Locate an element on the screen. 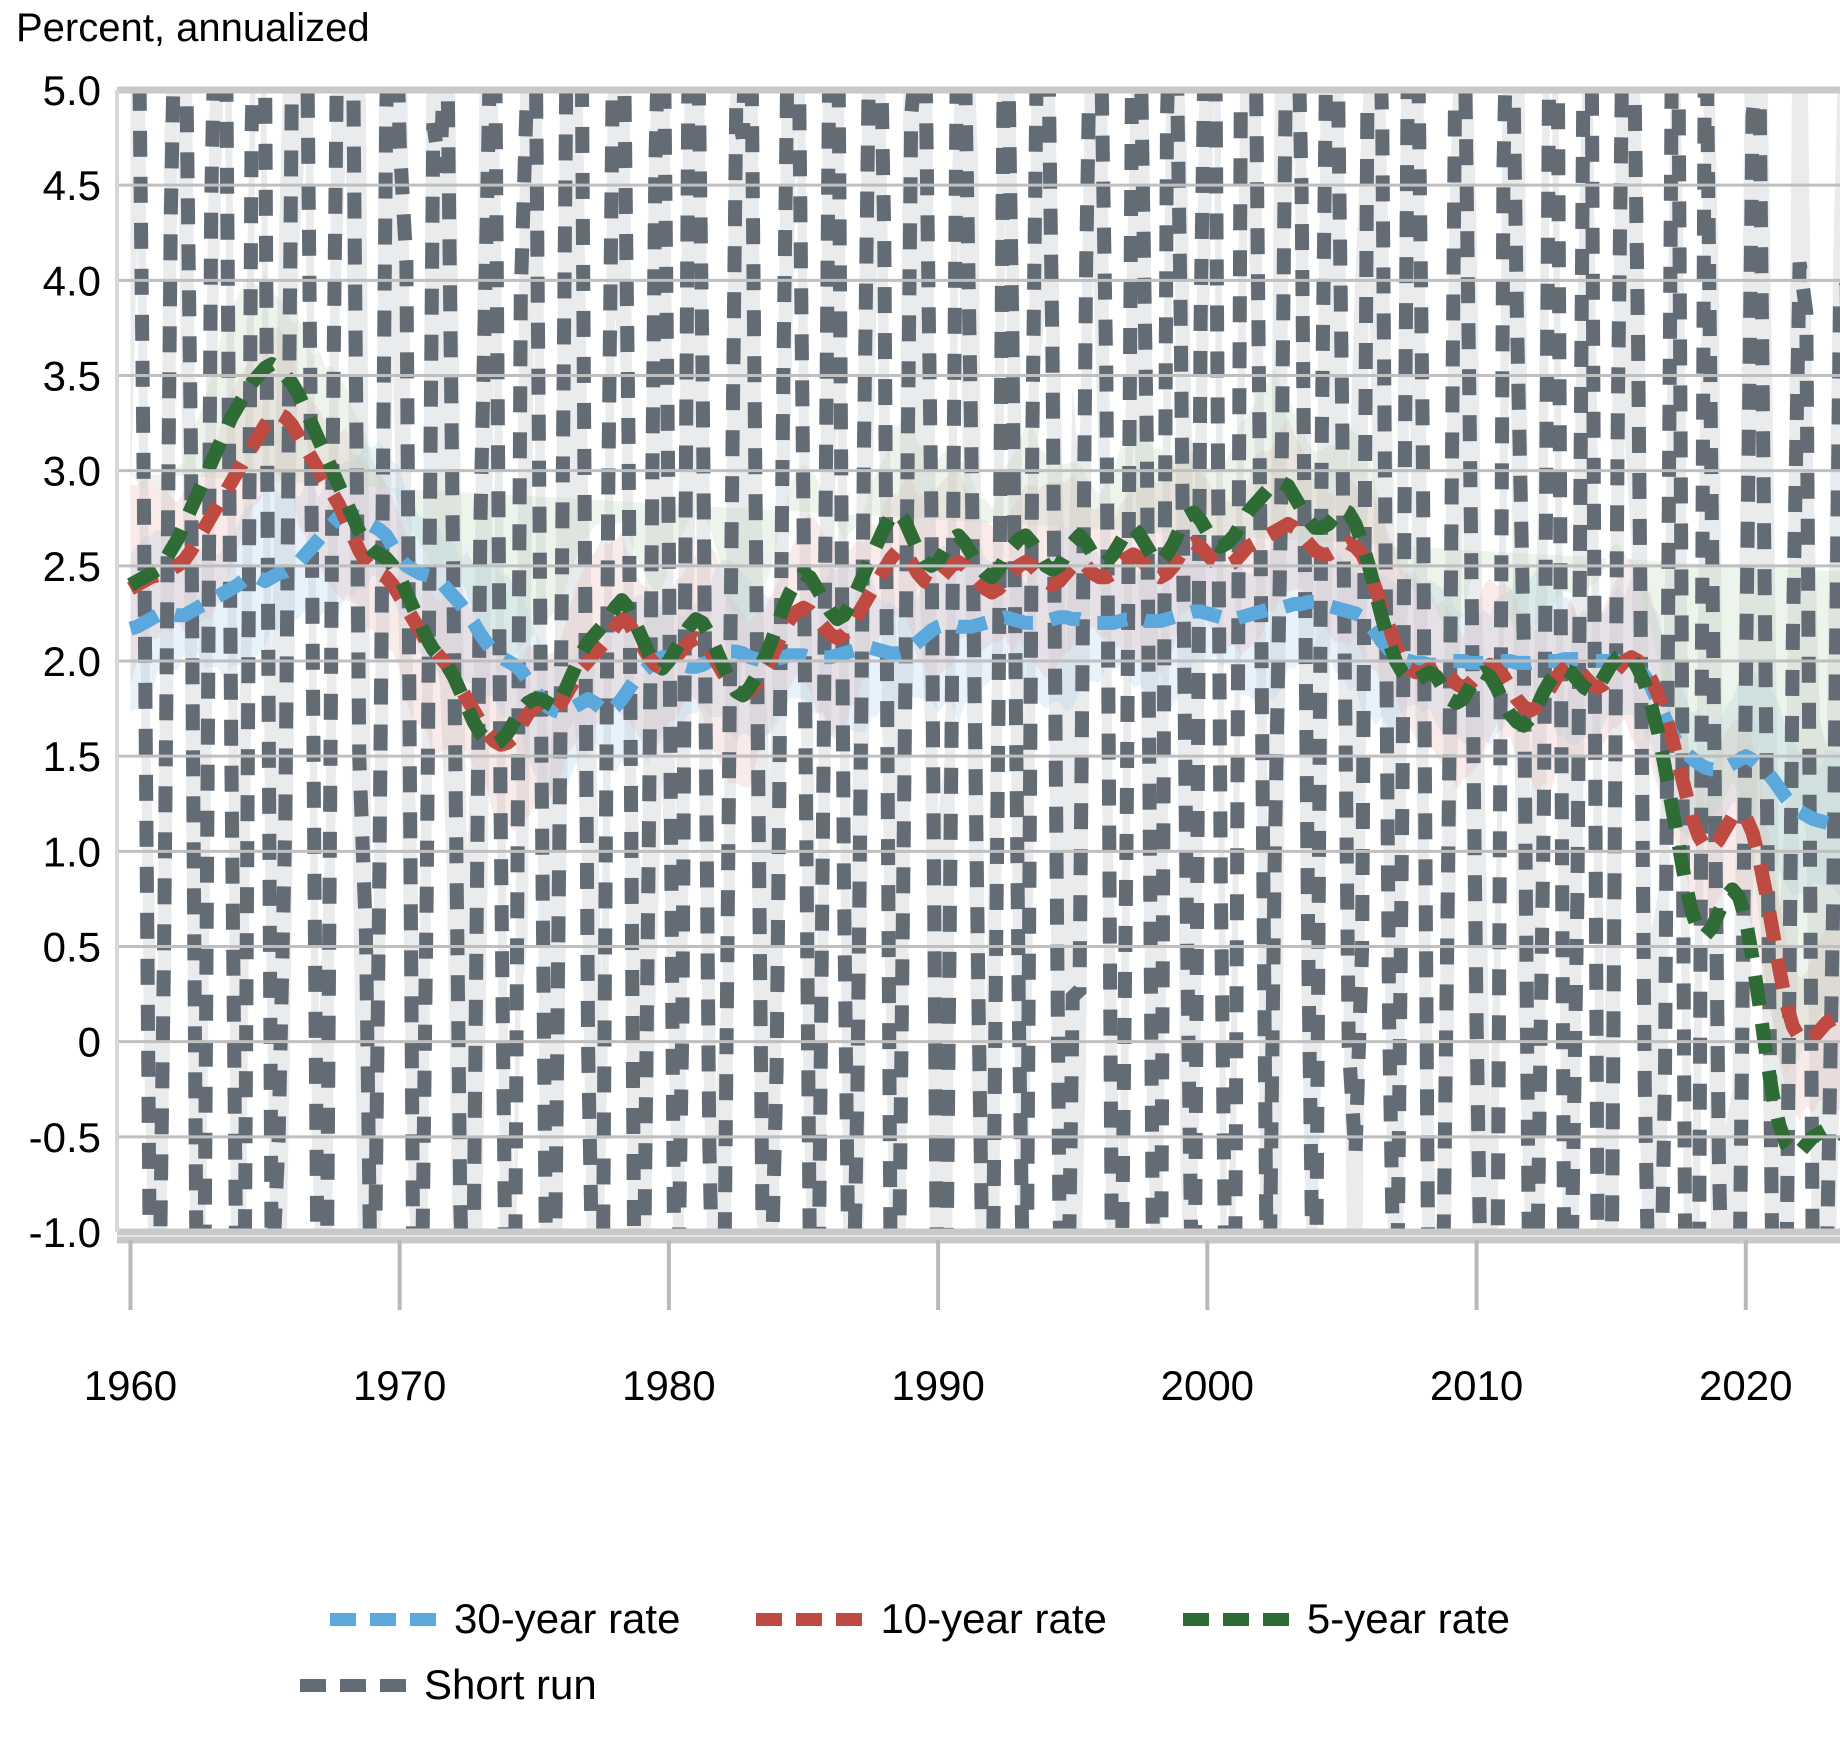 This screenshot has height=1743, width=1840. x-tick-label: 1970 is located at coordinates (399, 1385).